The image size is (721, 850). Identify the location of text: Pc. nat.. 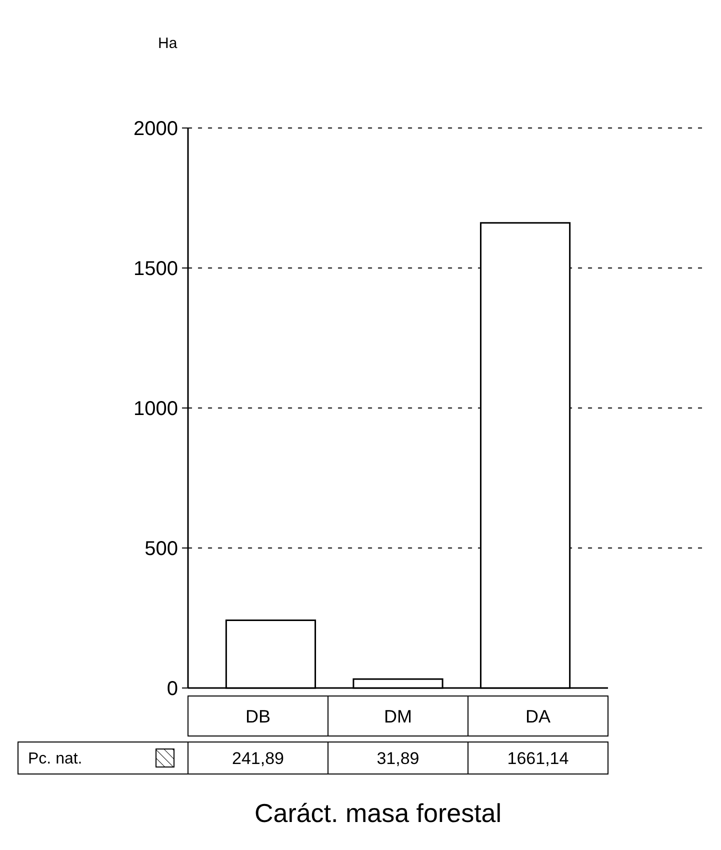
(55, 759).